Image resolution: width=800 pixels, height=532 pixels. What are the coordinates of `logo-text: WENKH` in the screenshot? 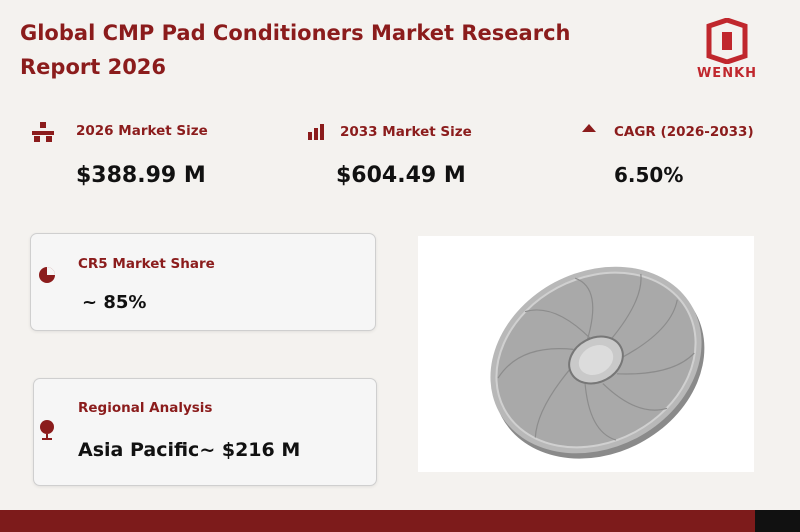 It's located at (727, 73).